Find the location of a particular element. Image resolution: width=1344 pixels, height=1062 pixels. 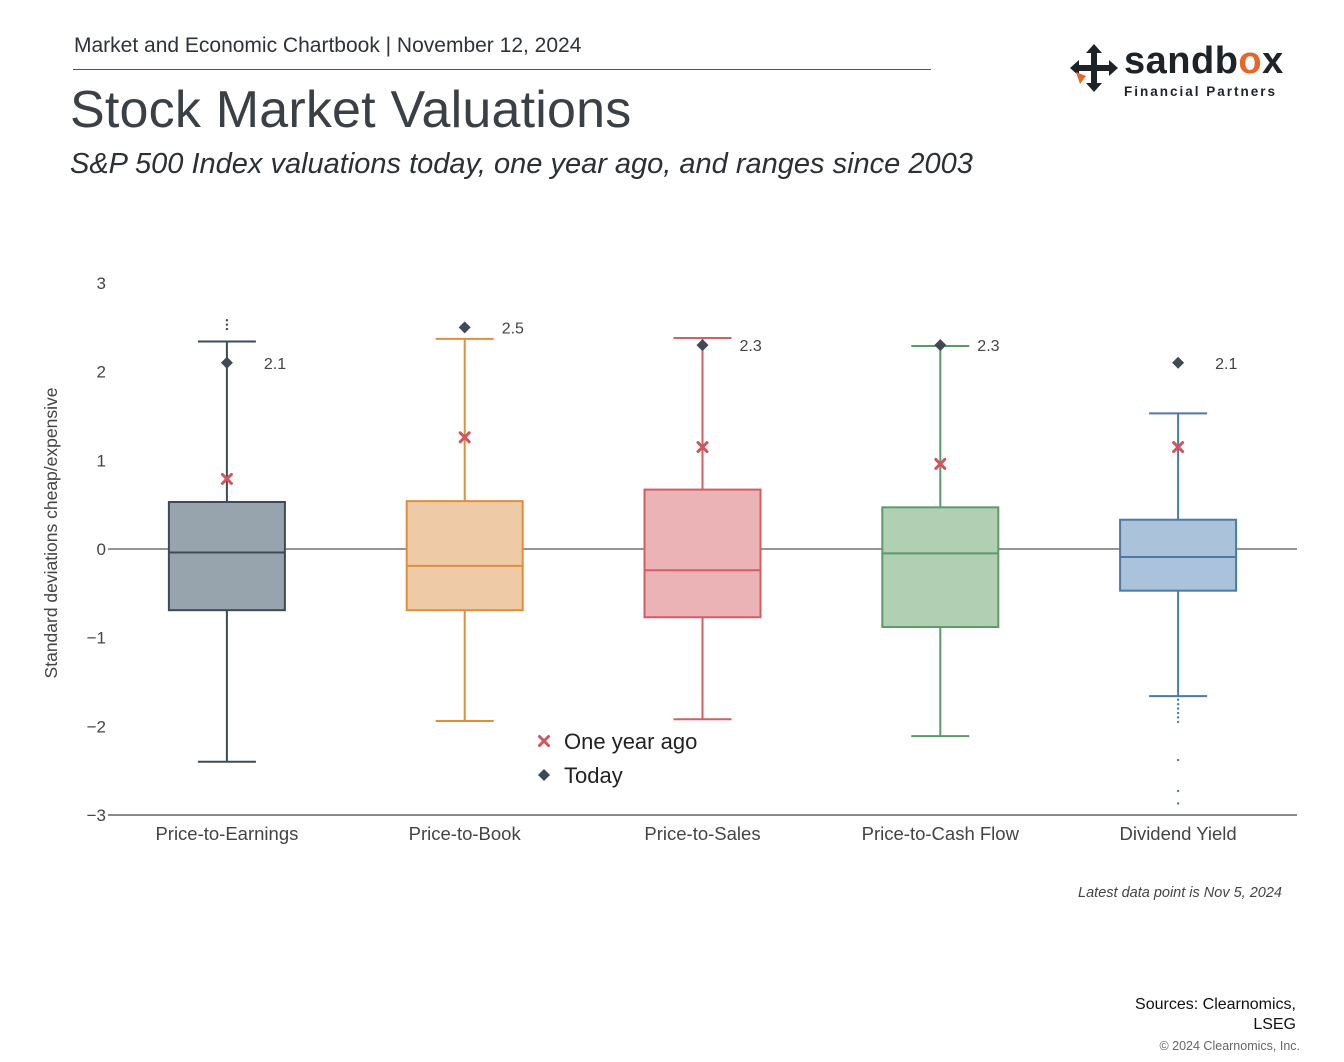

arrows-cross-icon is located at coordinates (1094, 68).